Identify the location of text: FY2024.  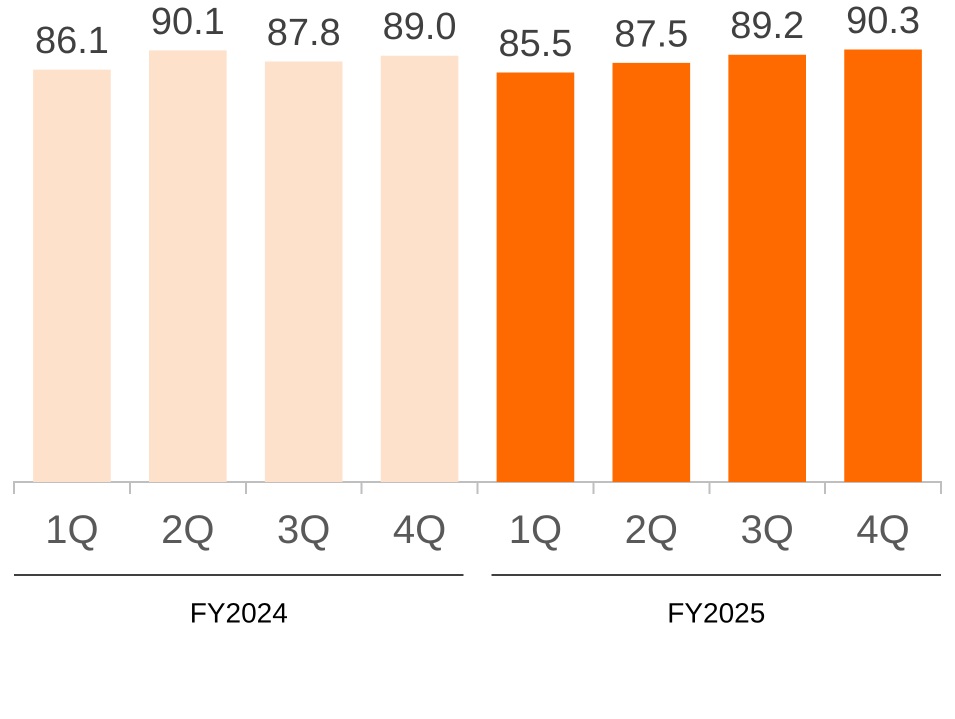
(239, 613).